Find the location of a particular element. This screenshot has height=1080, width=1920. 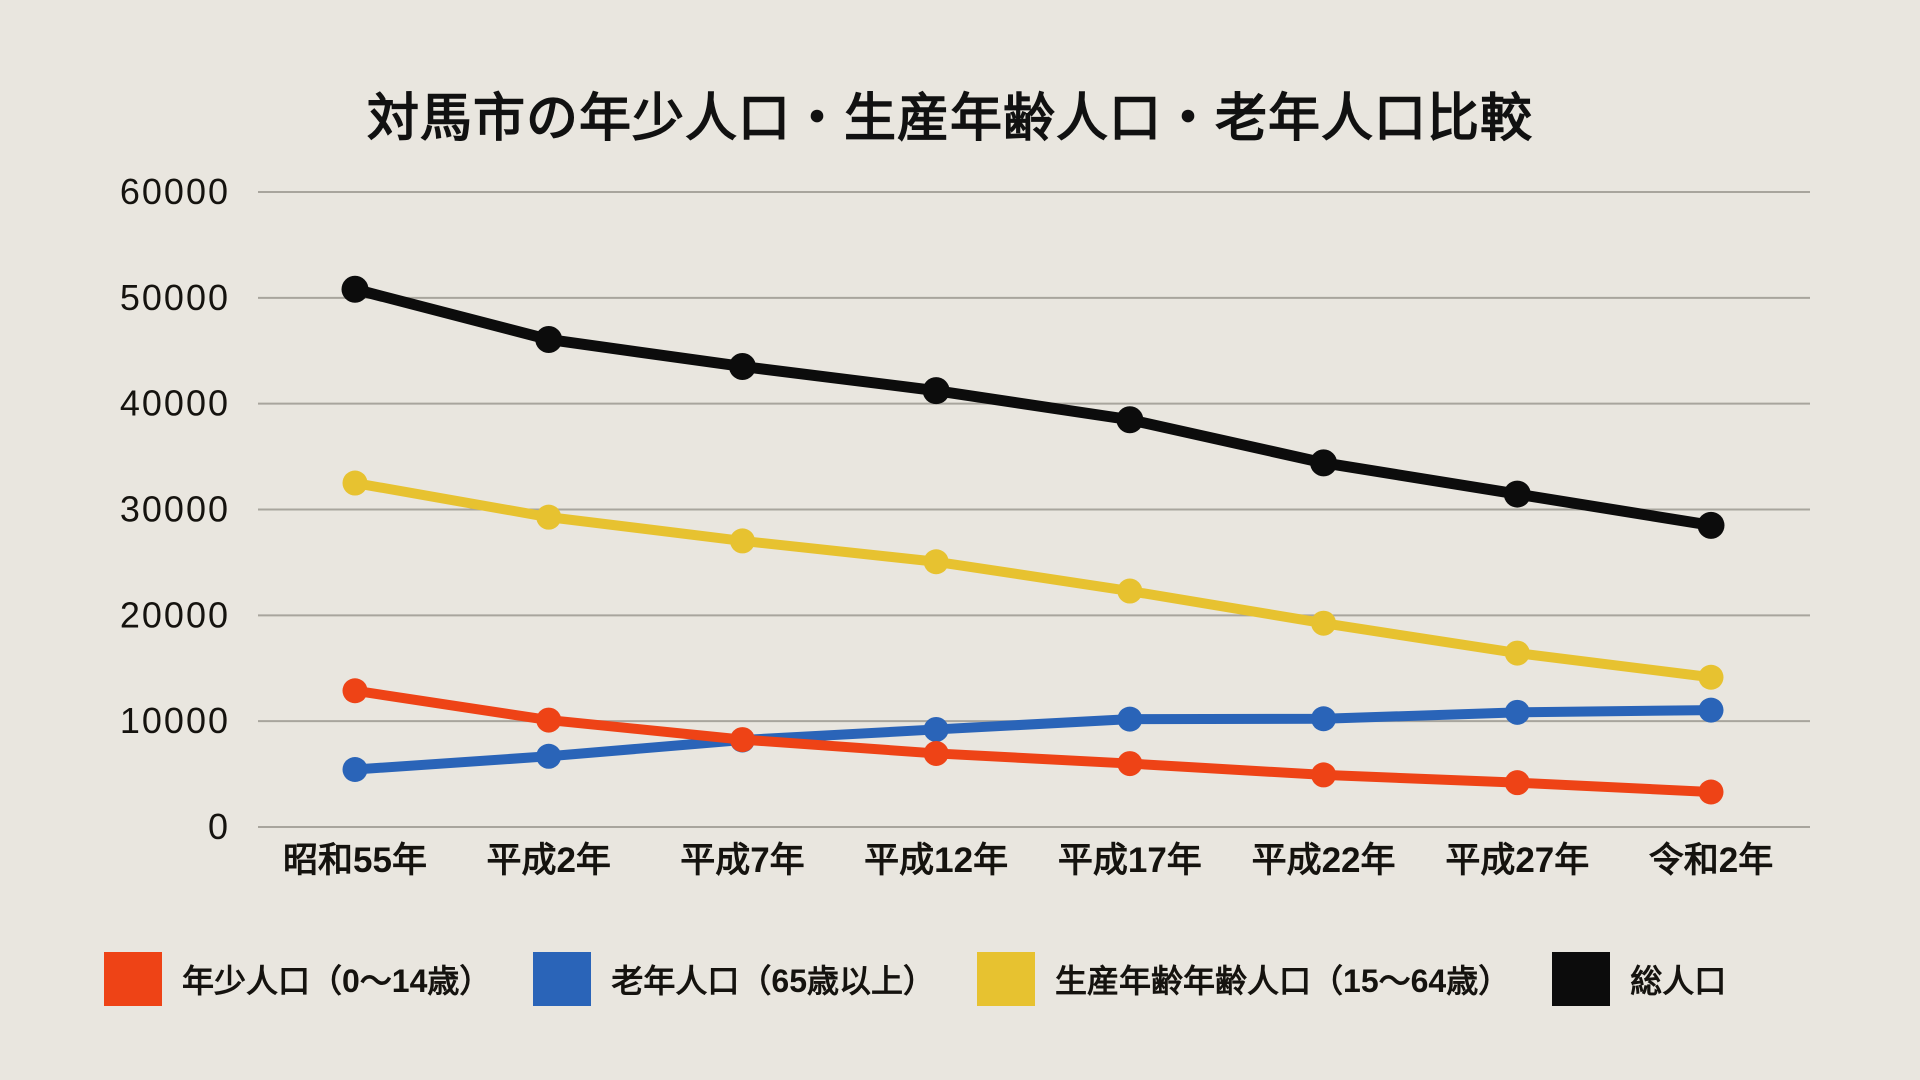

legend-item-2: 老年人口（65歳以上） is located at coordinates (734, 979).